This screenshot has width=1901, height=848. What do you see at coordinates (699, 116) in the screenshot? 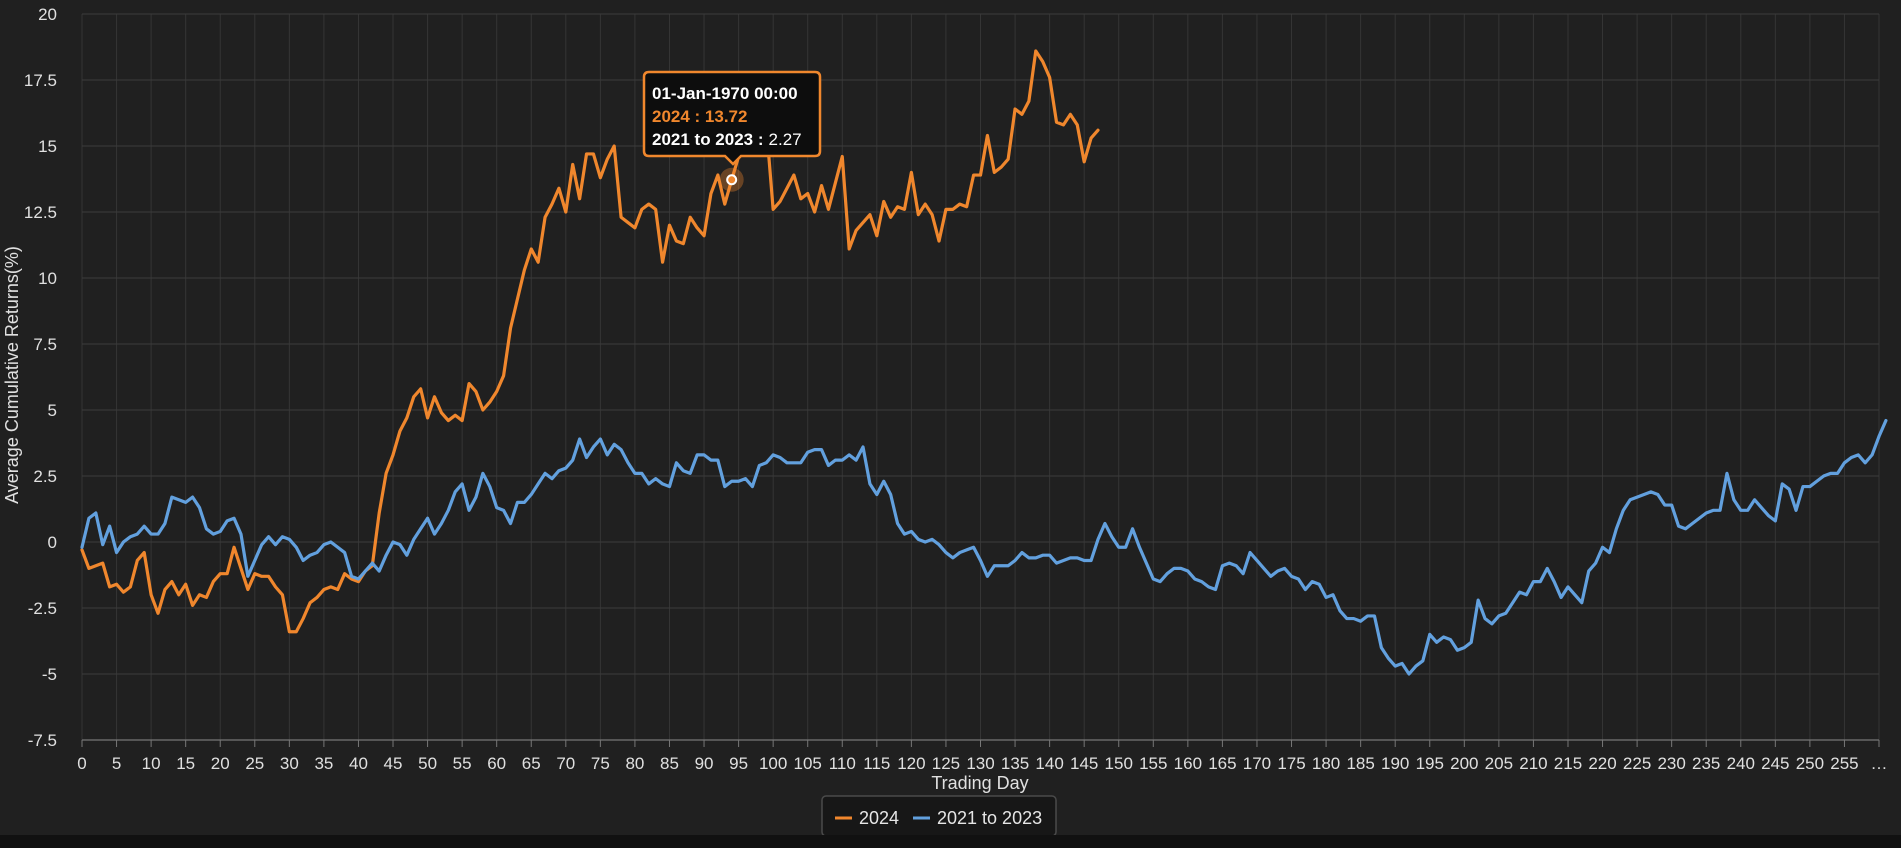
I see `tooltip-series-2024: 2024 : 13.72` at bounding box center [699, 116].